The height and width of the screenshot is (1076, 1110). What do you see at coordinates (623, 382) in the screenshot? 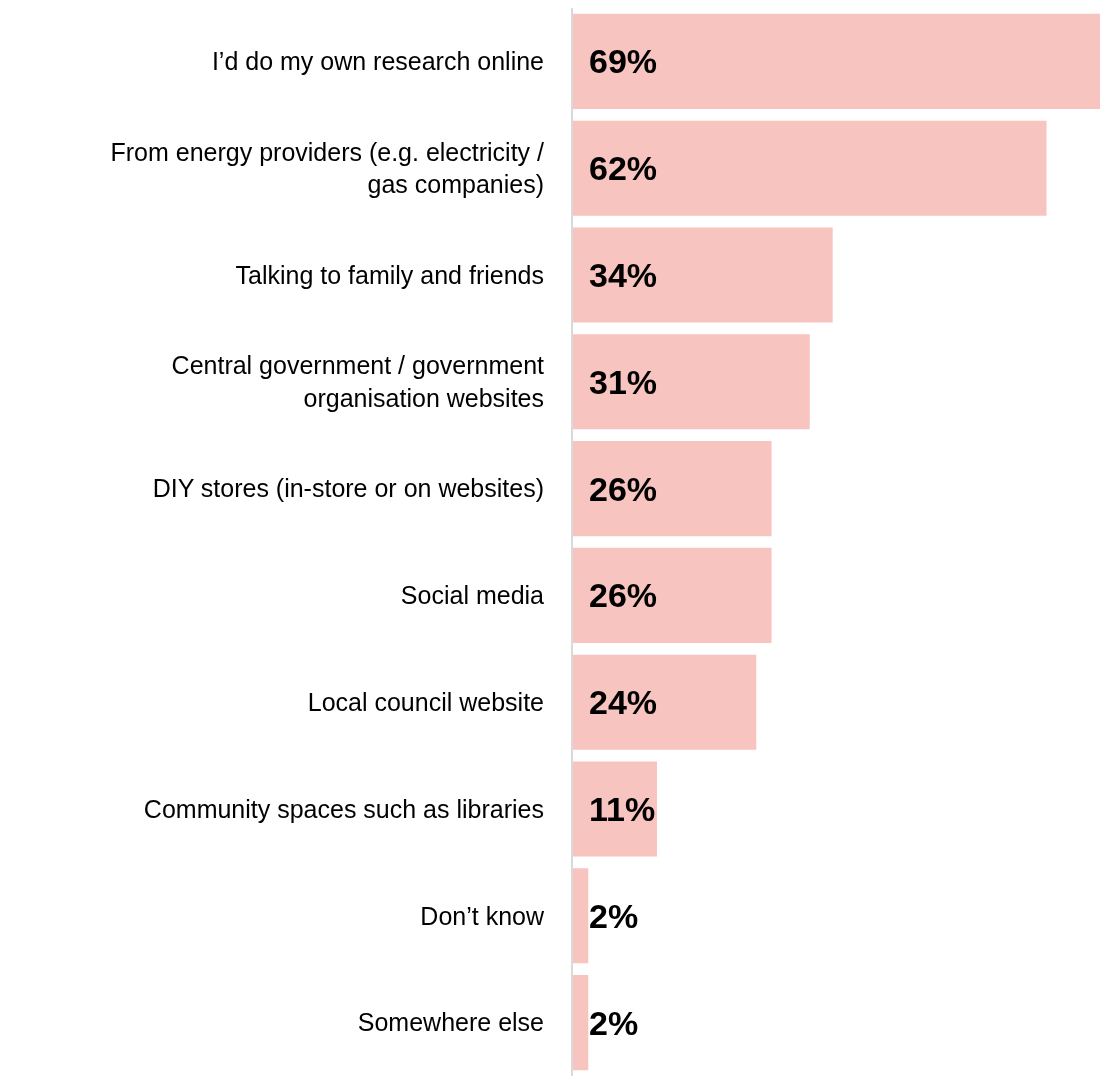
I see `data-label: 31%` at bounding box center [623, 382].